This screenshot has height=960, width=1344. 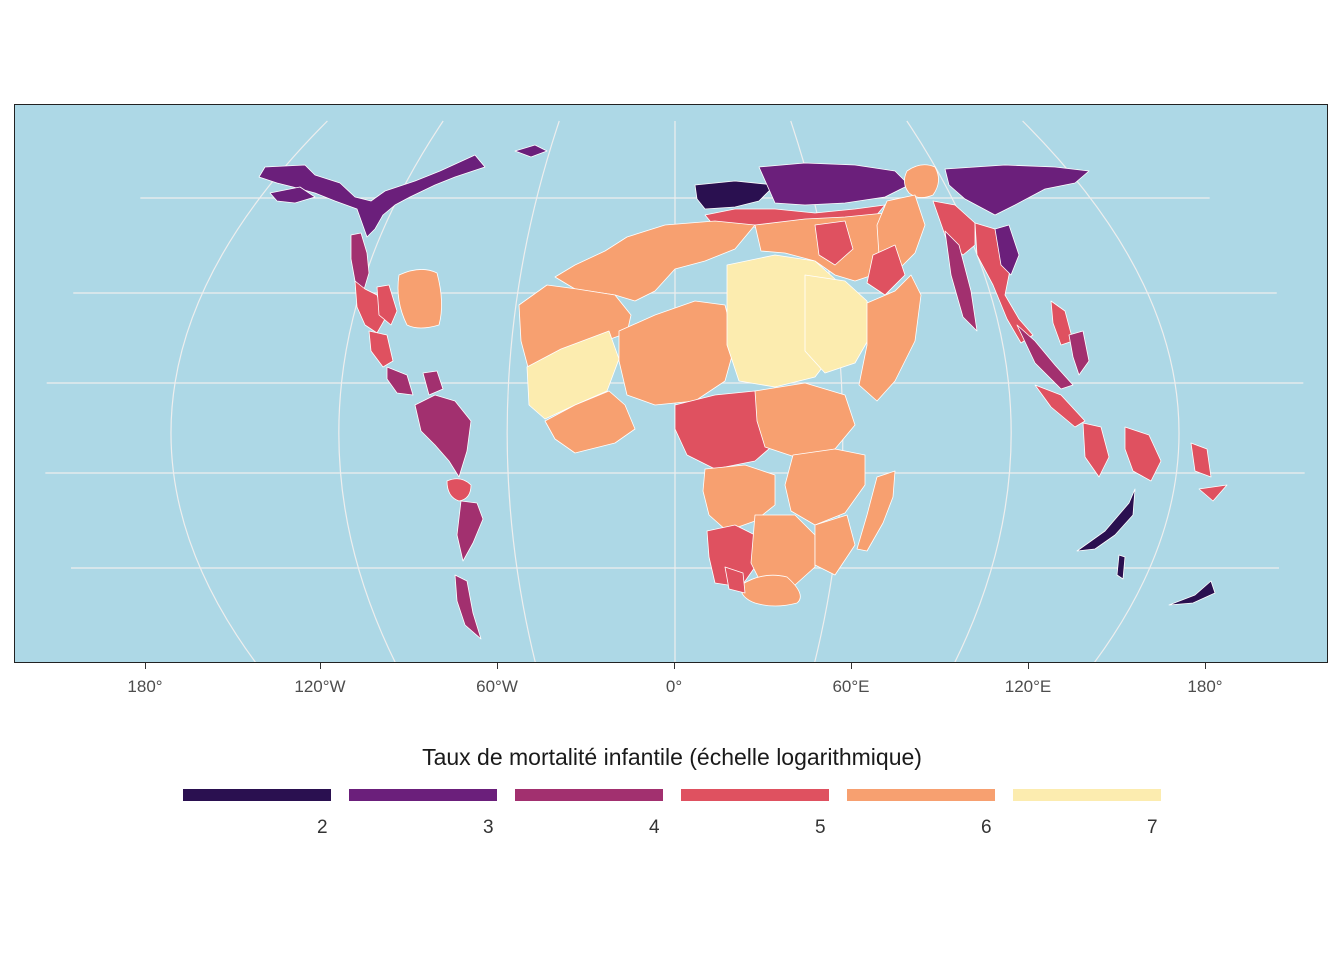 I want to click on legend-label: 4, so click(x=654, y=827).